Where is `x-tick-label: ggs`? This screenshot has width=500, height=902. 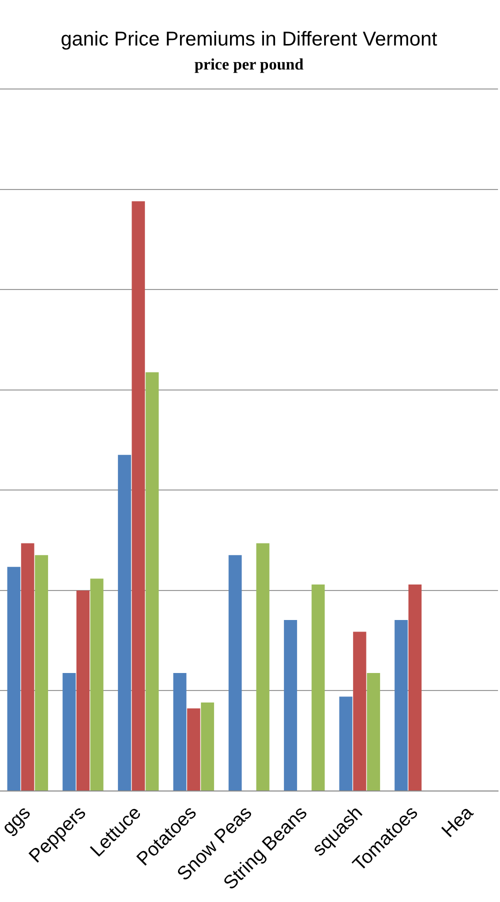 x-tick-label: ggs is located at coordinates (17, 820).